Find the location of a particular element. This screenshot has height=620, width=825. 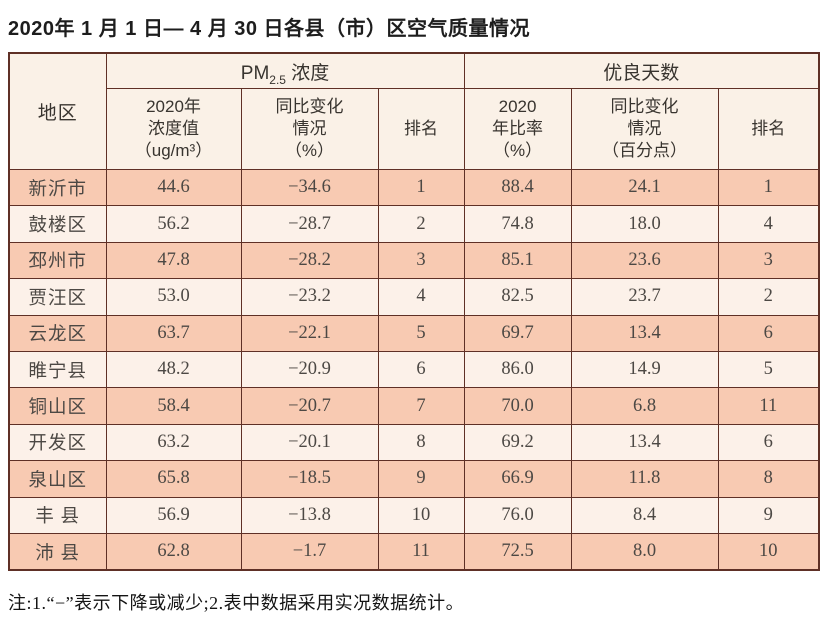

pm-rank-cell: 1 is located at coordinates (421, 187).